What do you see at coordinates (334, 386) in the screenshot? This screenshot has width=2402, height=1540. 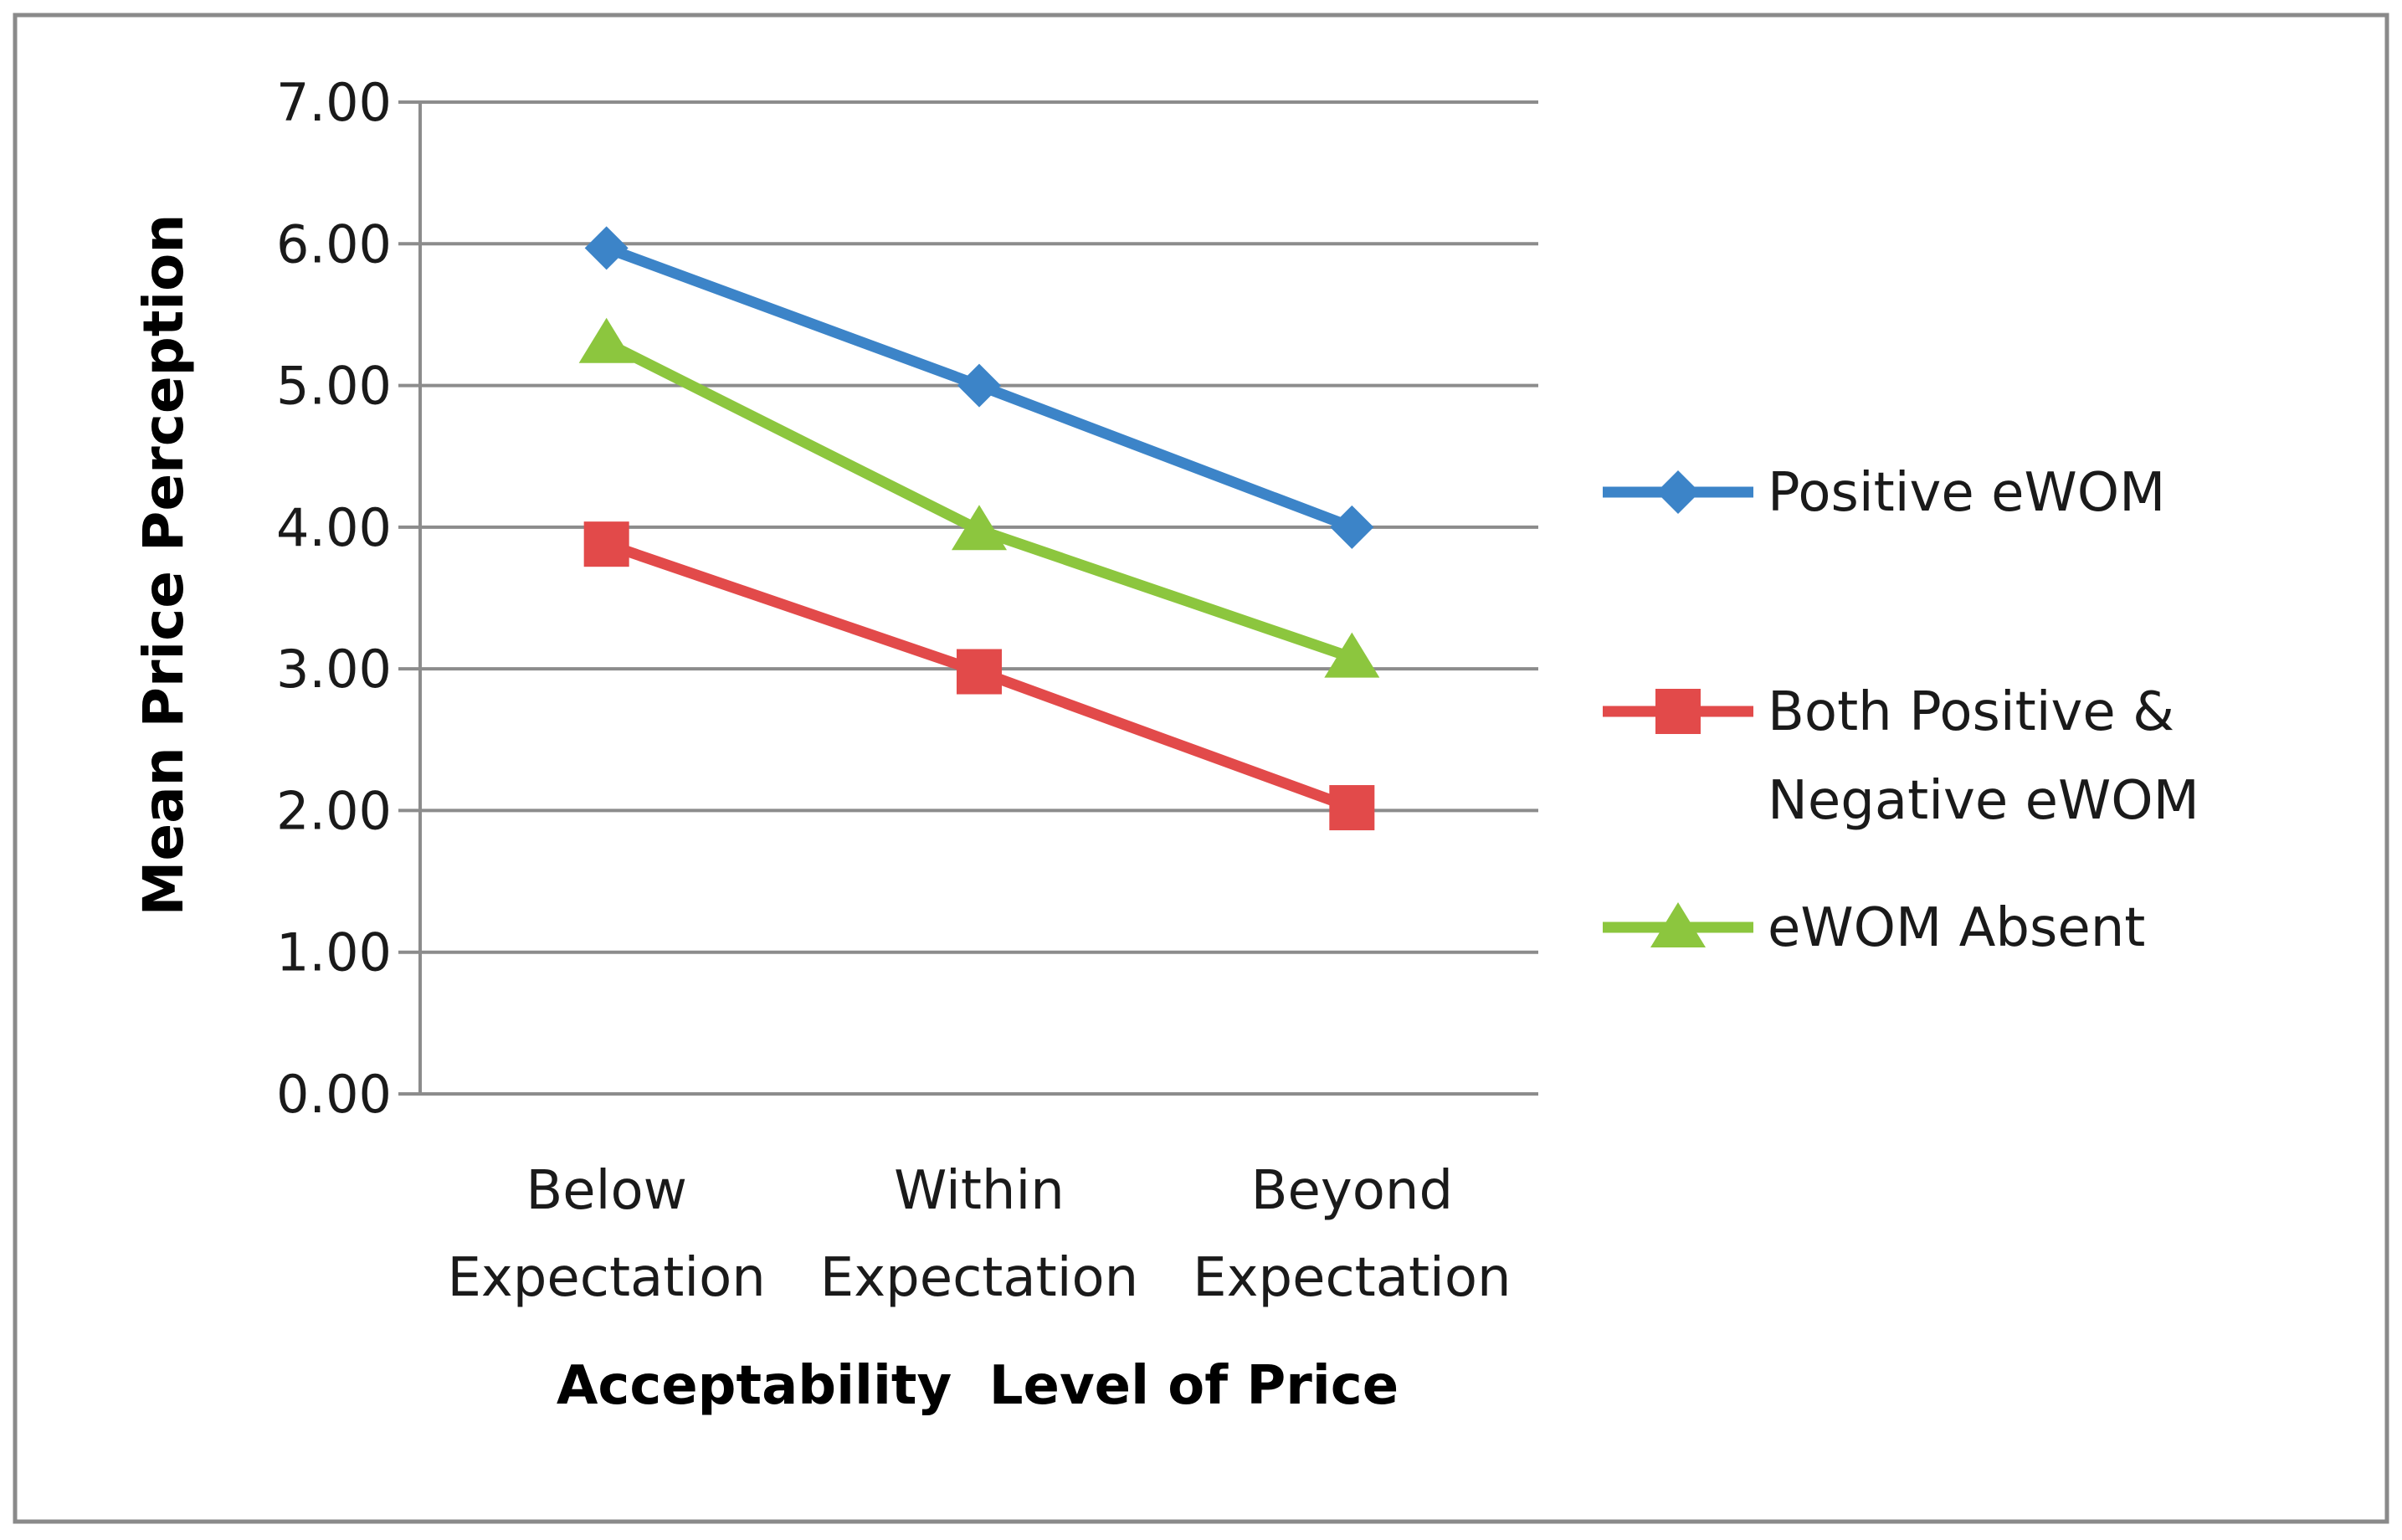 I see `y-tick-label: 5.00` at bounding box center [334, 386].